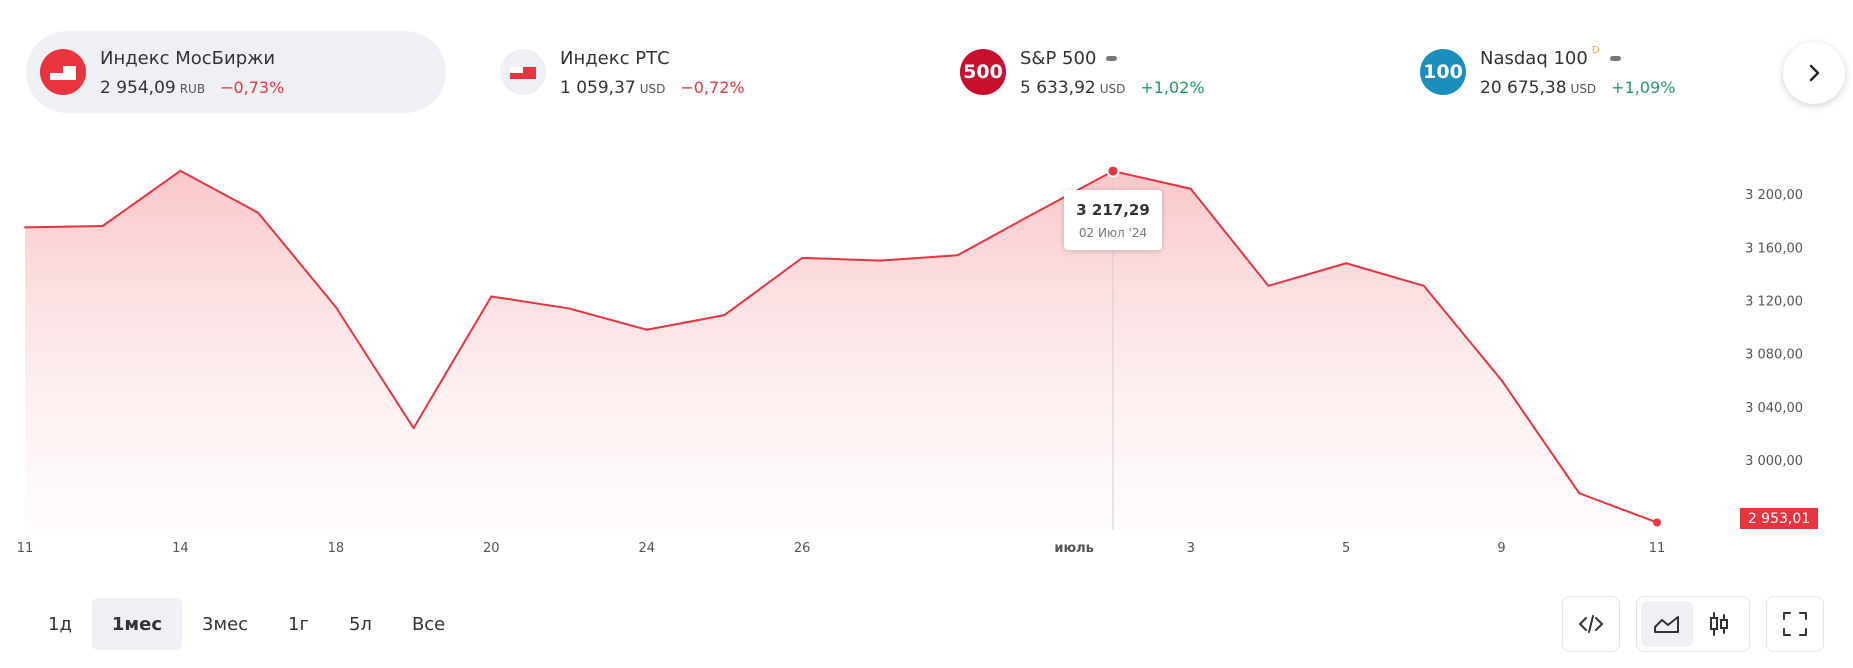  What do you see at coordinates (252, 87) in the screenshot?
I see `ticker-change: −0,73%` at bounding box center [252, 87].